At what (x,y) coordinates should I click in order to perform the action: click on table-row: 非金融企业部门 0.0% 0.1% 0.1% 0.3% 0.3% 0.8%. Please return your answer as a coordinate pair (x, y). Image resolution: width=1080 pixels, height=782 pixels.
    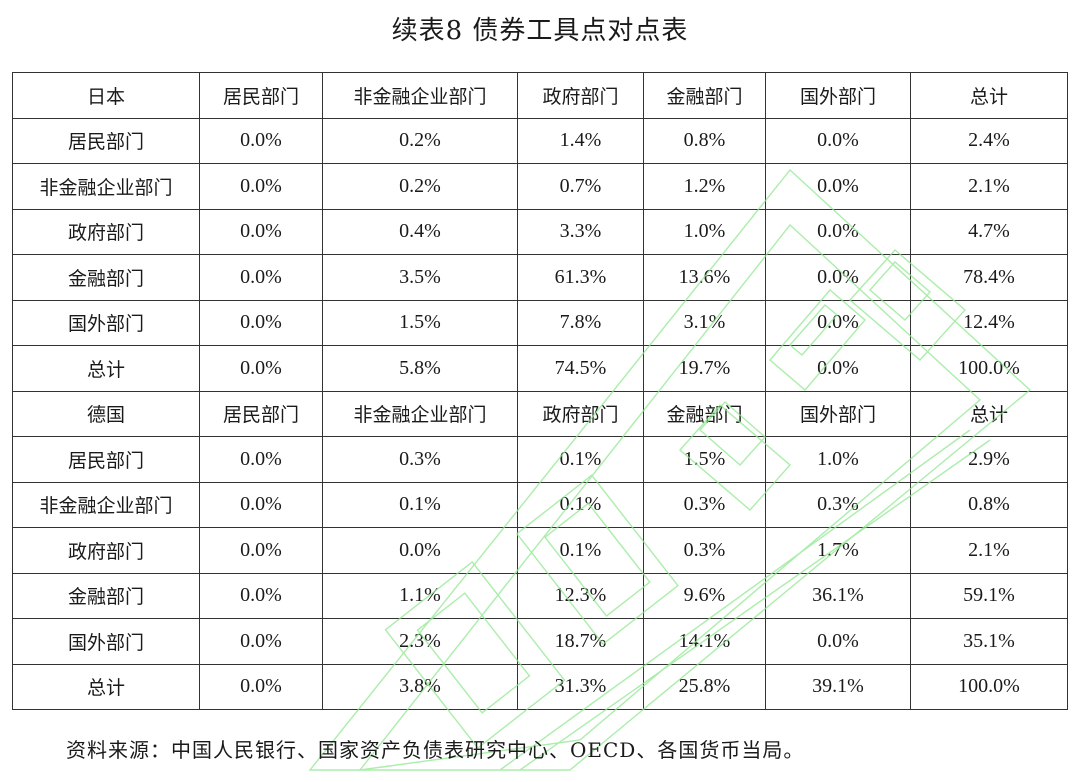
    Looking at the image, I should click on (540, 504).